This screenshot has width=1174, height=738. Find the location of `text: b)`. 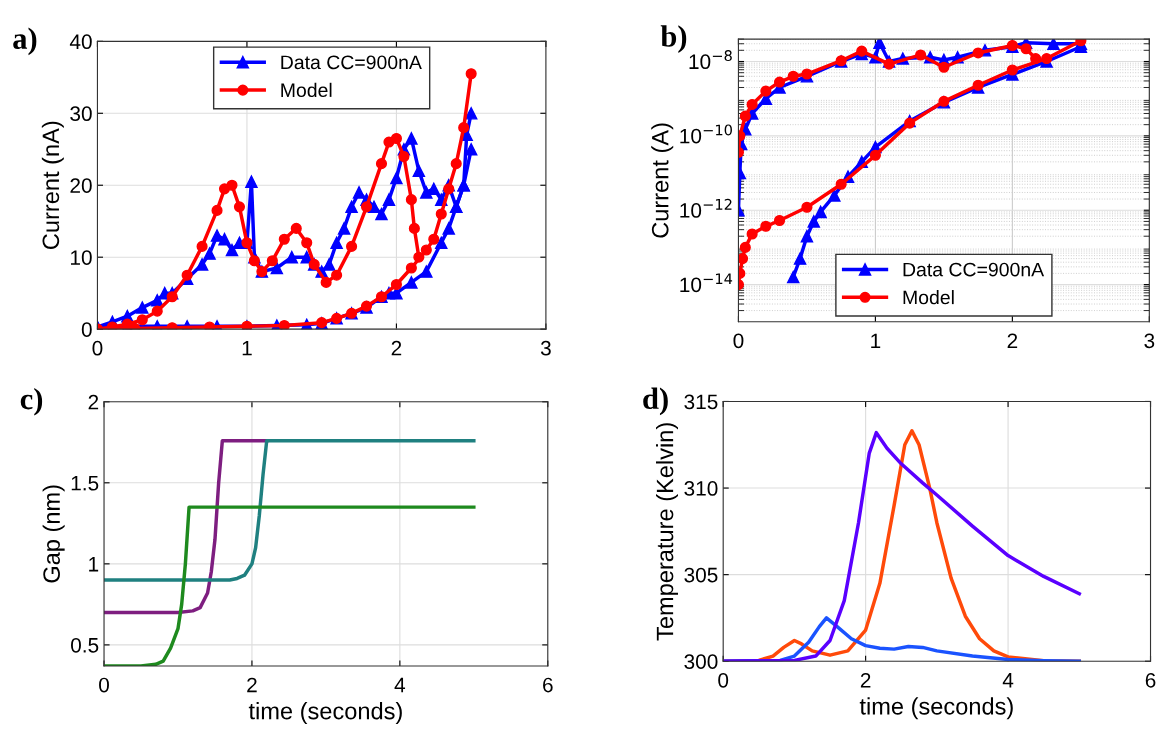

text: b) is located at coordinates (673, 39).